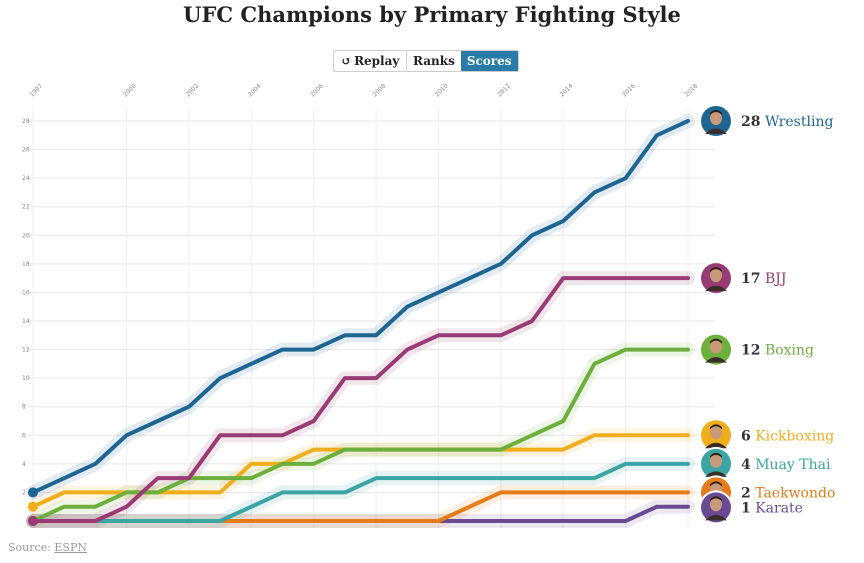  What do you see at coordinates (360, 492) in the screenshot?
I see `series-line-muay-thai` at bounding box center [360, 492].